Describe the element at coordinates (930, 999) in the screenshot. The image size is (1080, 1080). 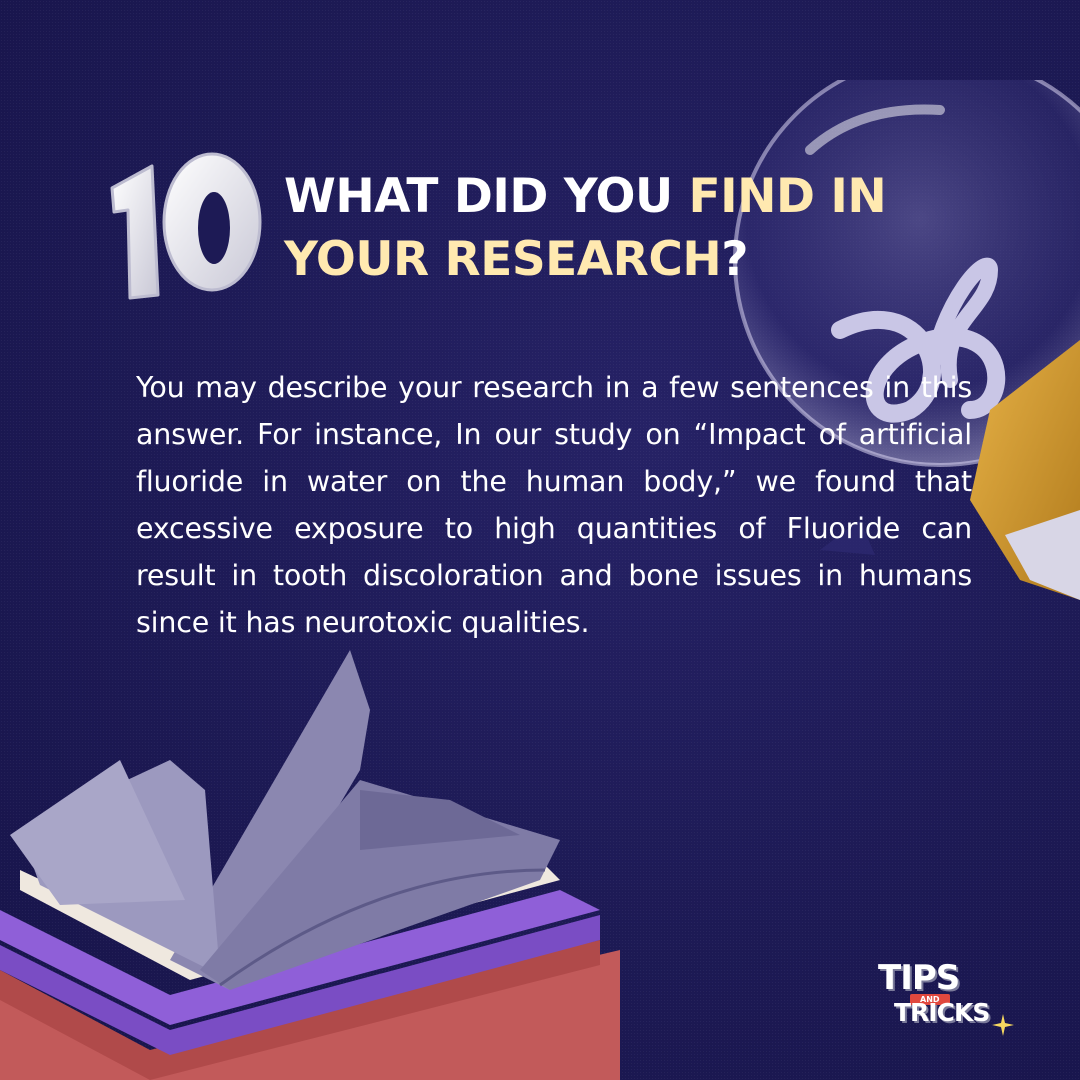
I see `logo-and-text: AND` at that location.